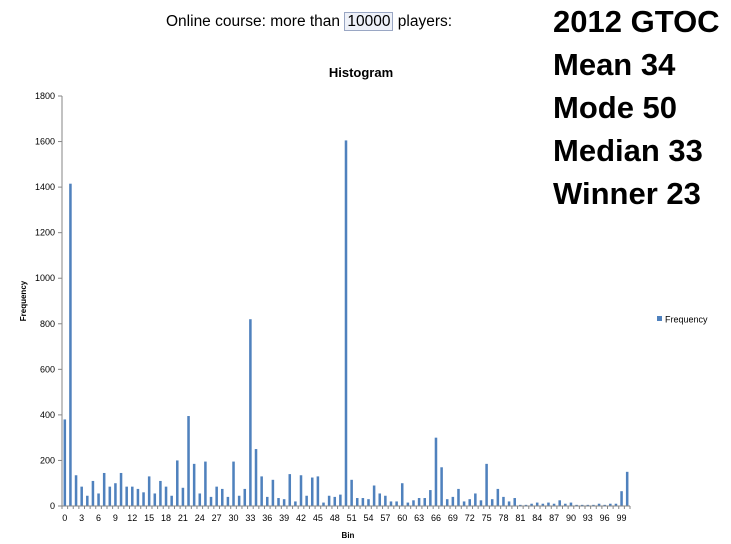 The width and height of the screenshot is (731, 544). What do you see at coordinates (47, 324) in the screenshot?
I see `y-tick-label: 800` at bounding box center [47, 324].